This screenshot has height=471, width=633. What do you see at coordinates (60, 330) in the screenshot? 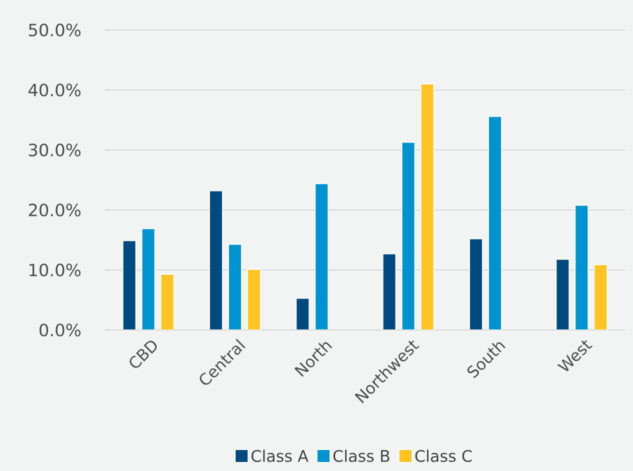
I see `y-tick-label: 0.0%` at bounding box center [60, 330].